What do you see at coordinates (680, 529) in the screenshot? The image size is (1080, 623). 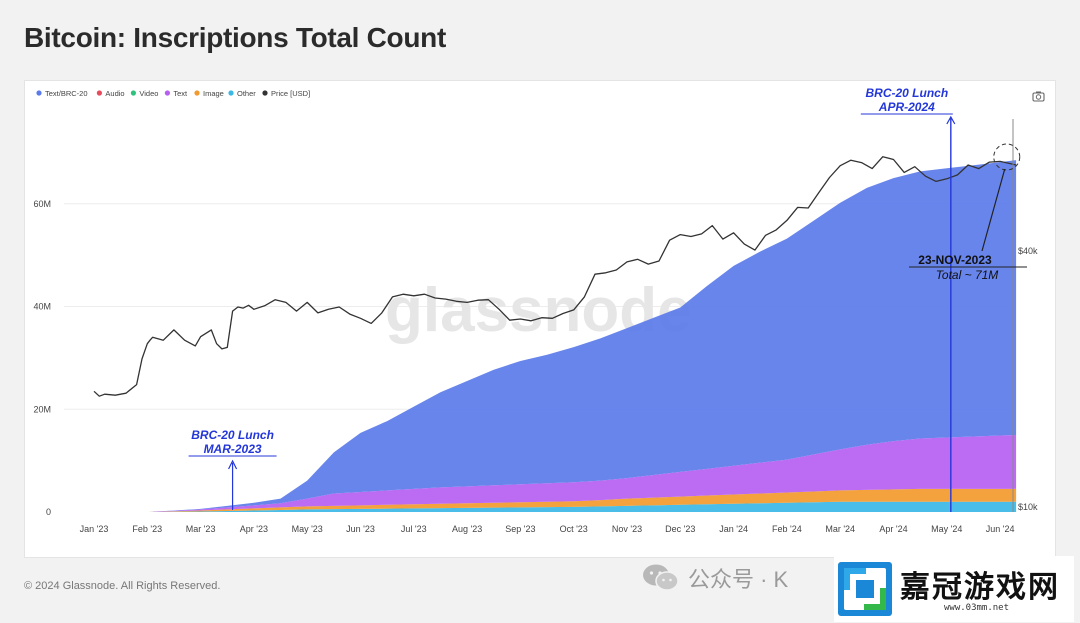 I see `x-tick-label-11: Dec '23` at bounding box center [680, 529].